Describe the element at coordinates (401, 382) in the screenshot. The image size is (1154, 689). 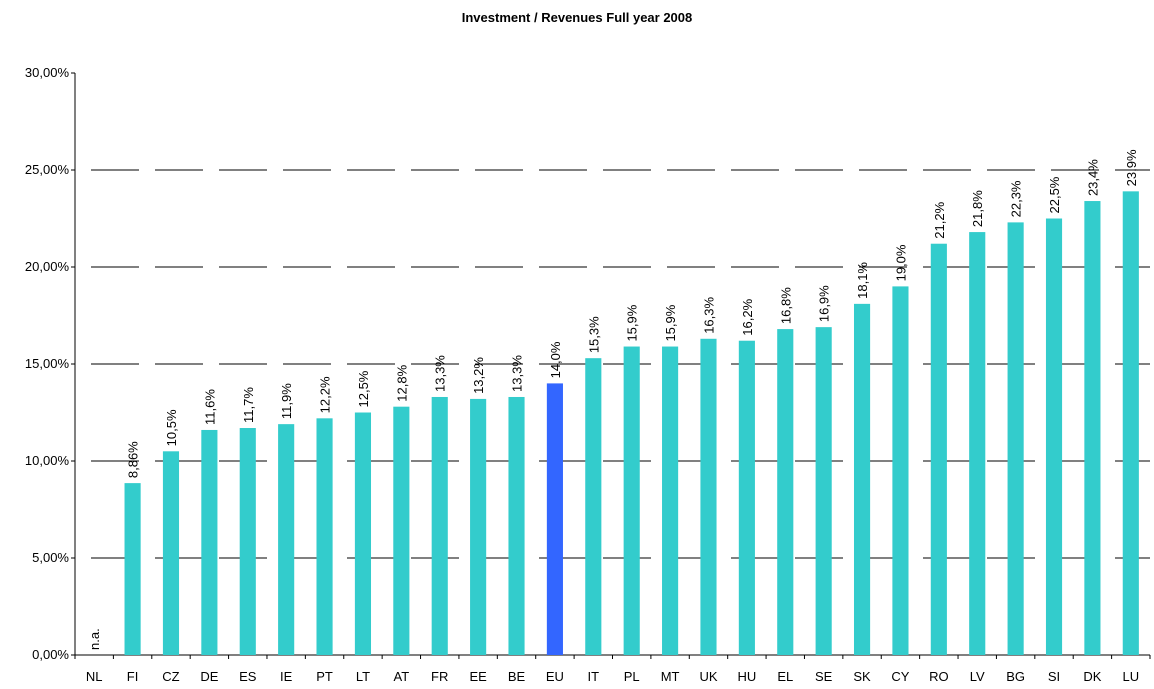
I see `value-label: 12,8%` at that location.